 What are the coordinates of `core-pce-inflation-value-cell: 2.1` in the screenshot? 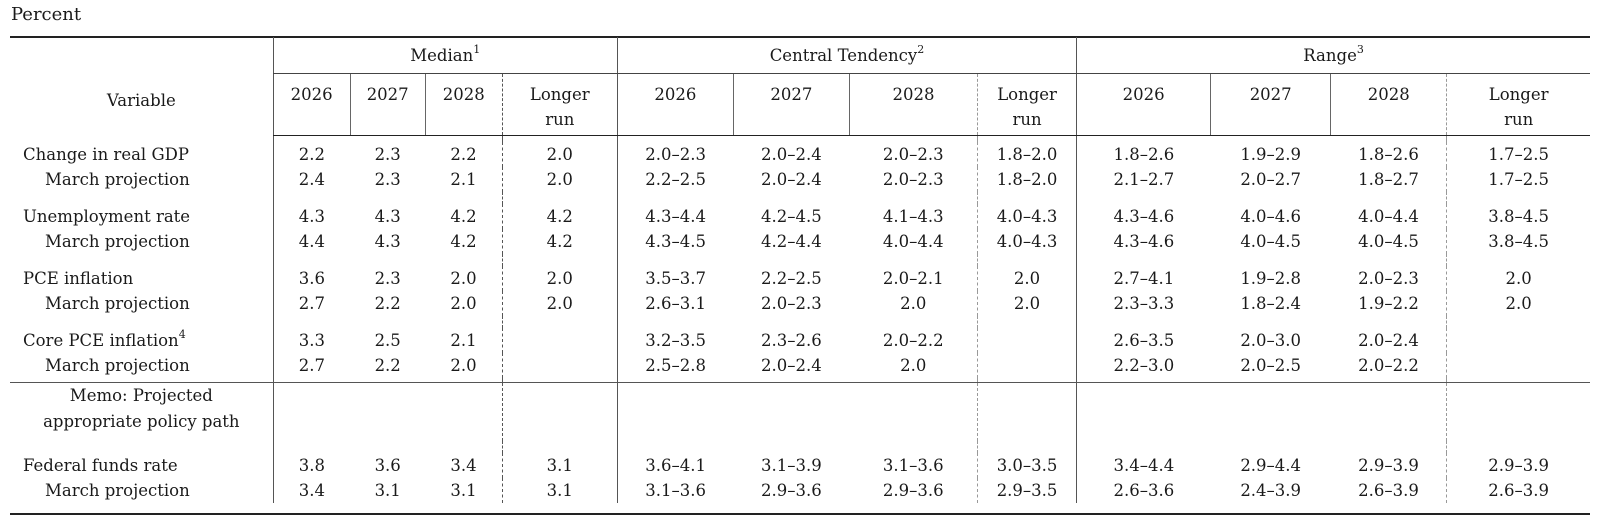 It's located at (463, 340).